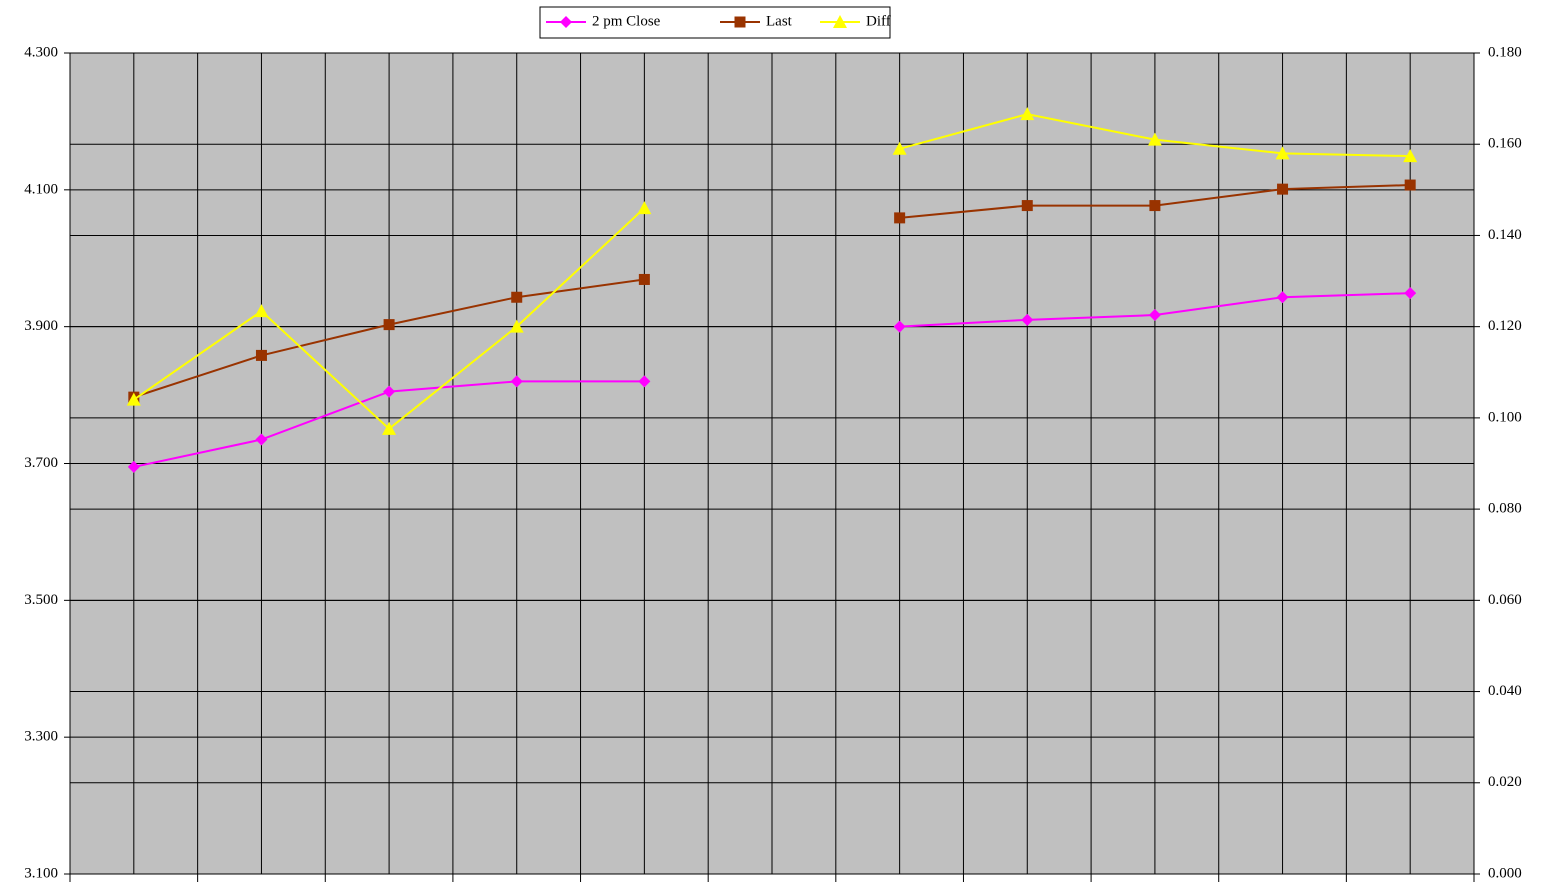  Describe the element at coordinates (41, 737) in the screenshot. I see `y-tick-label: 3.300` at that location.